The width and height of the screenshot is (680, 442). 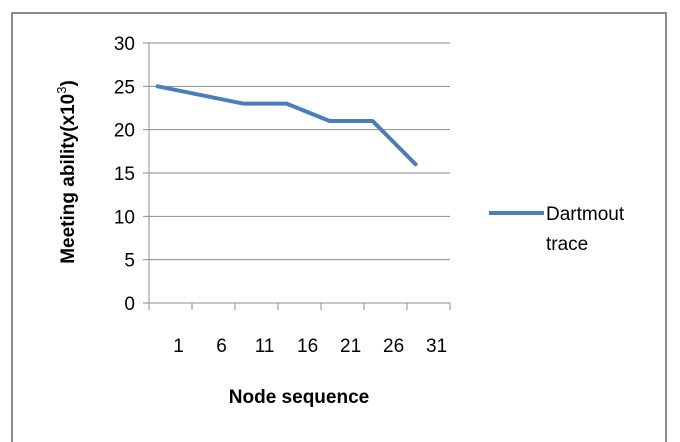 I want to click on x-tick-label: 11, so click(x=265, y=346).